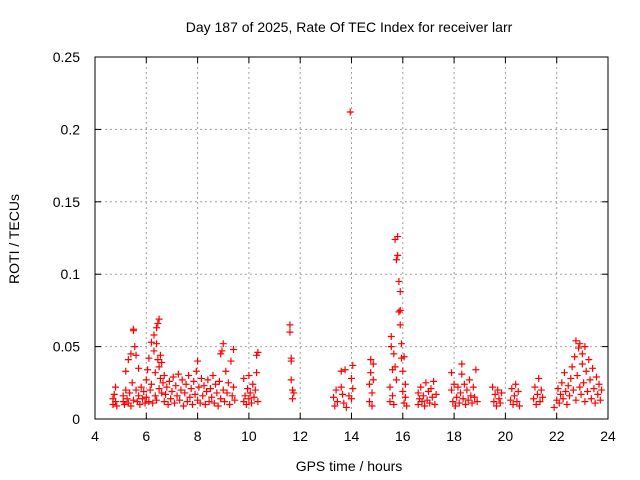 Image resolution: width=640 pixels, height=480 pixels. Describe the element at coordinates (608, 436) in the screenshot. I see `x-tick-label: 24` at that location.